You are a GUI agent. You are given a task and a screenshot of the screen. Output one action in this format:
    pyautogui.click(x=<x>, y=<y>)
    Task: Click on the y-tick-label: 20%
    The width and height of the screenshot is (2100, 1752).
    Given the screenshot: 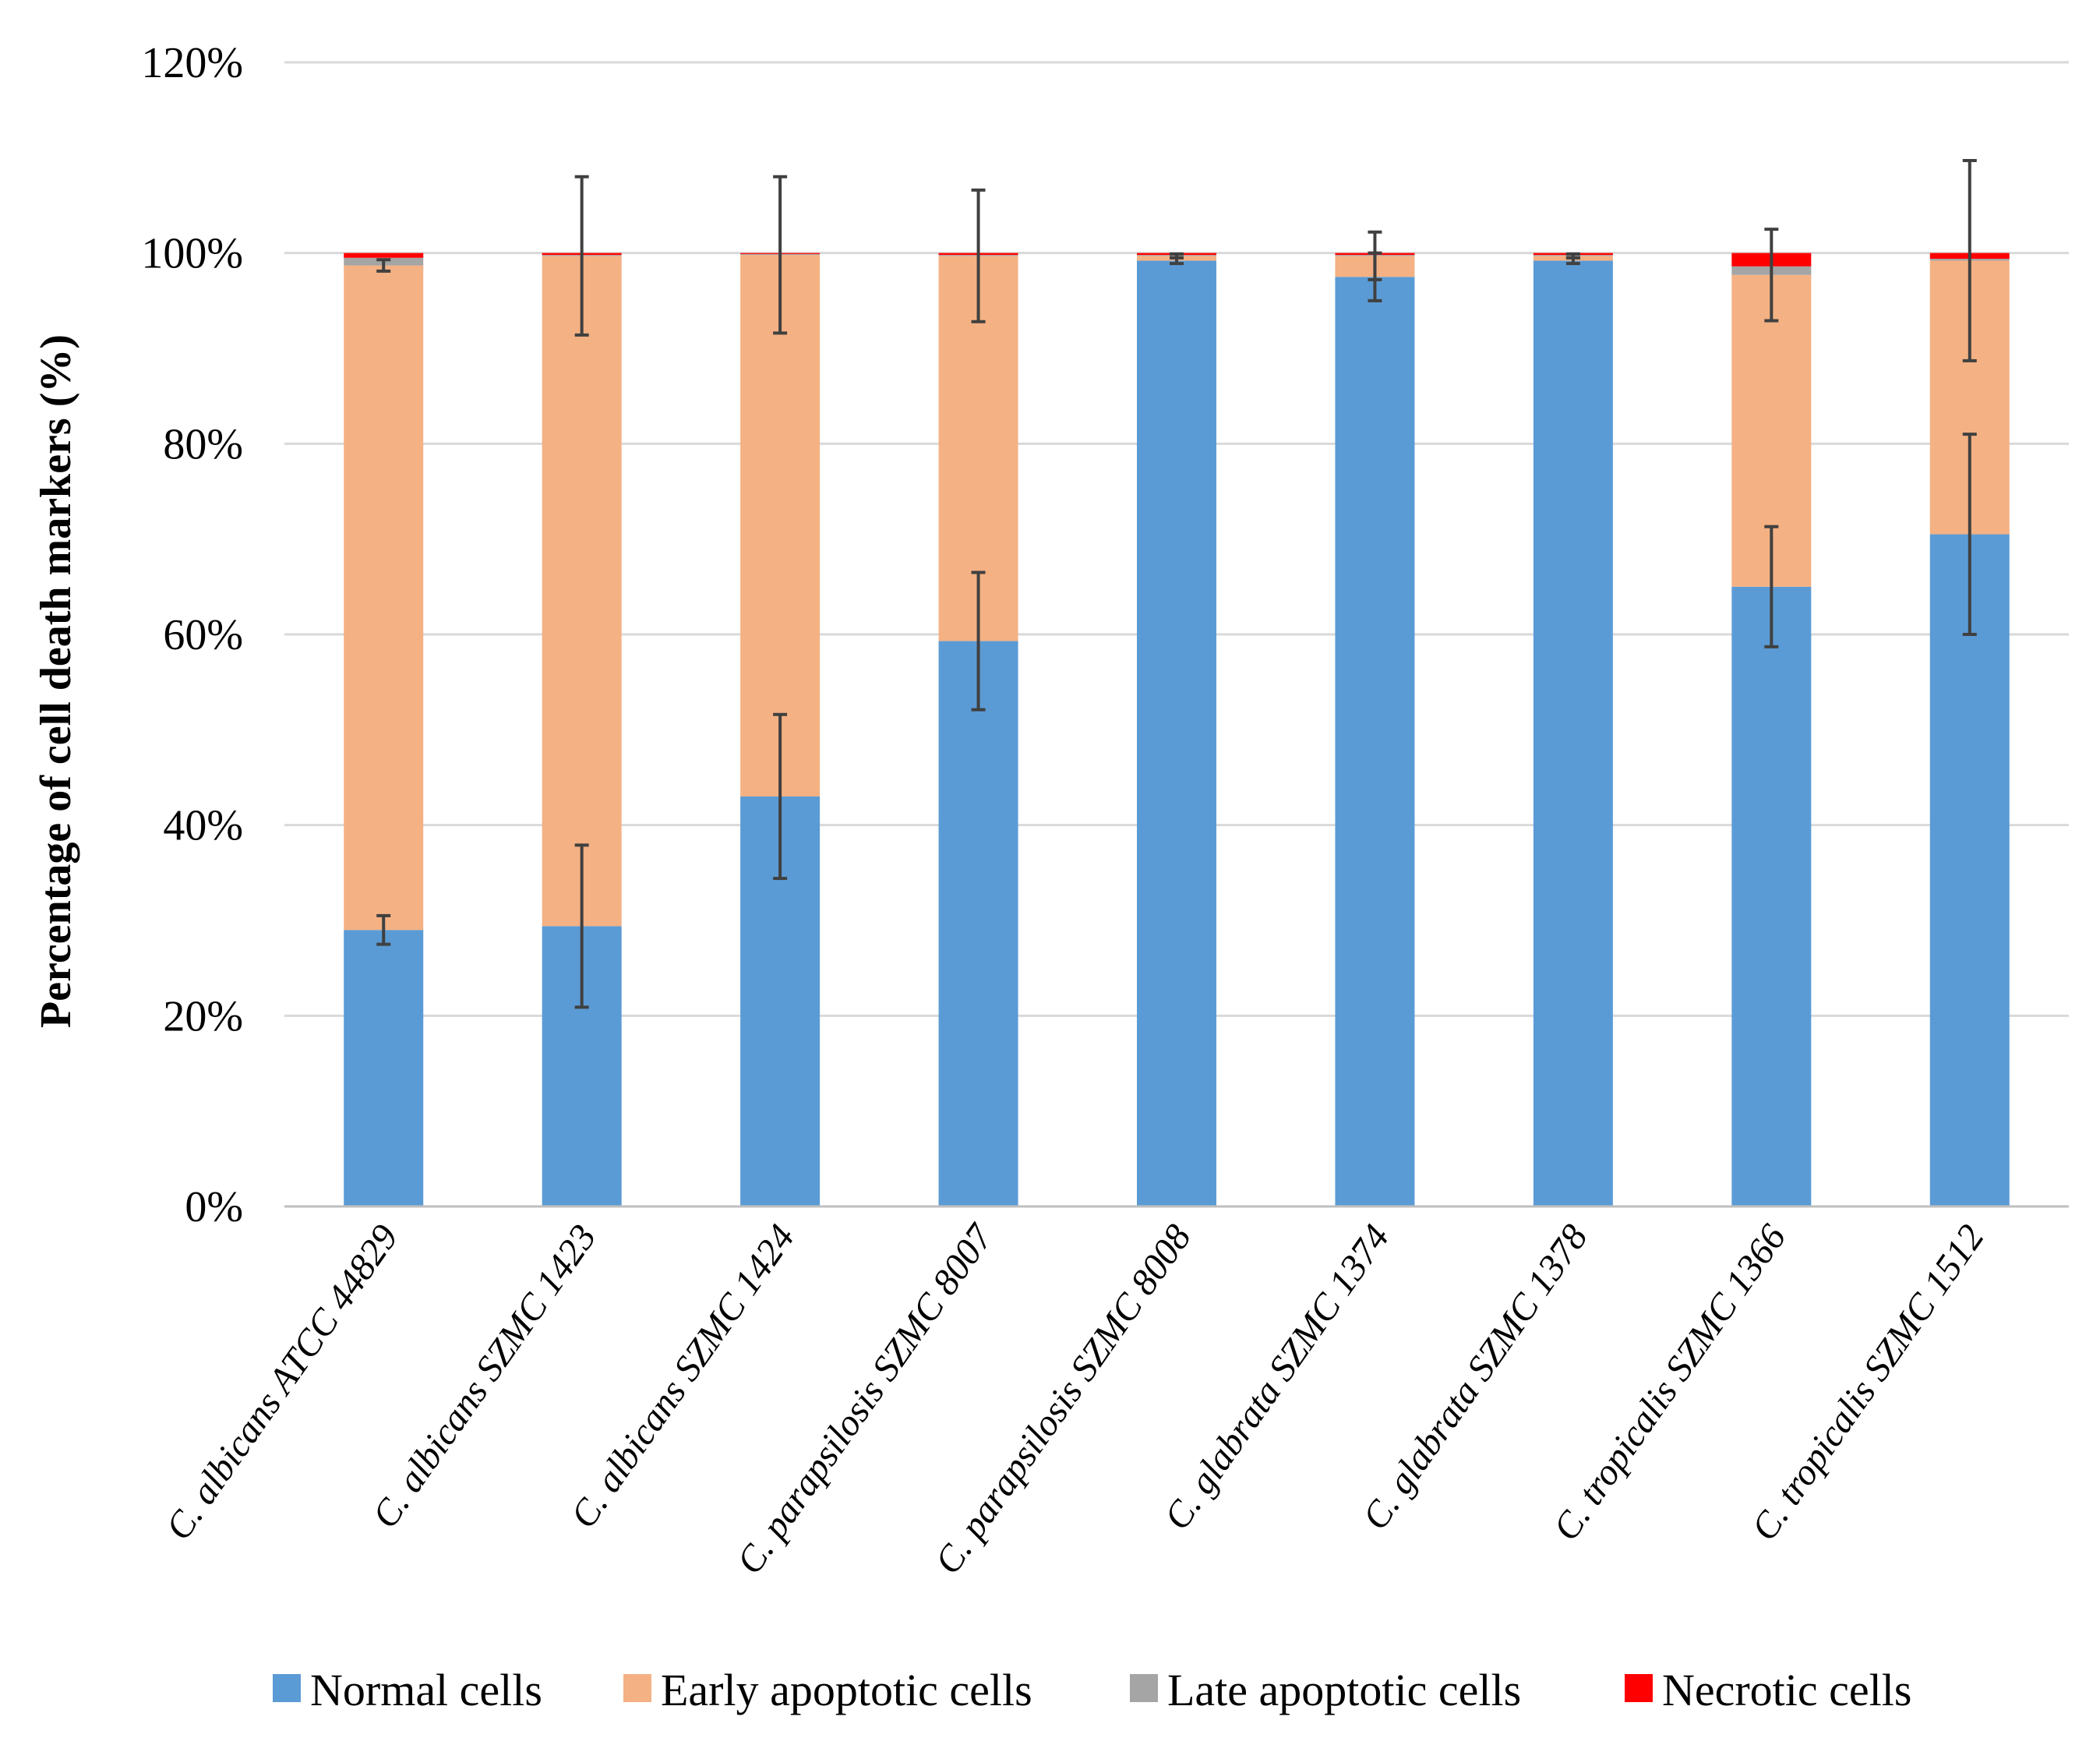 What is the action you would take?
    pyautogui.click(x=203, y=1016)
    